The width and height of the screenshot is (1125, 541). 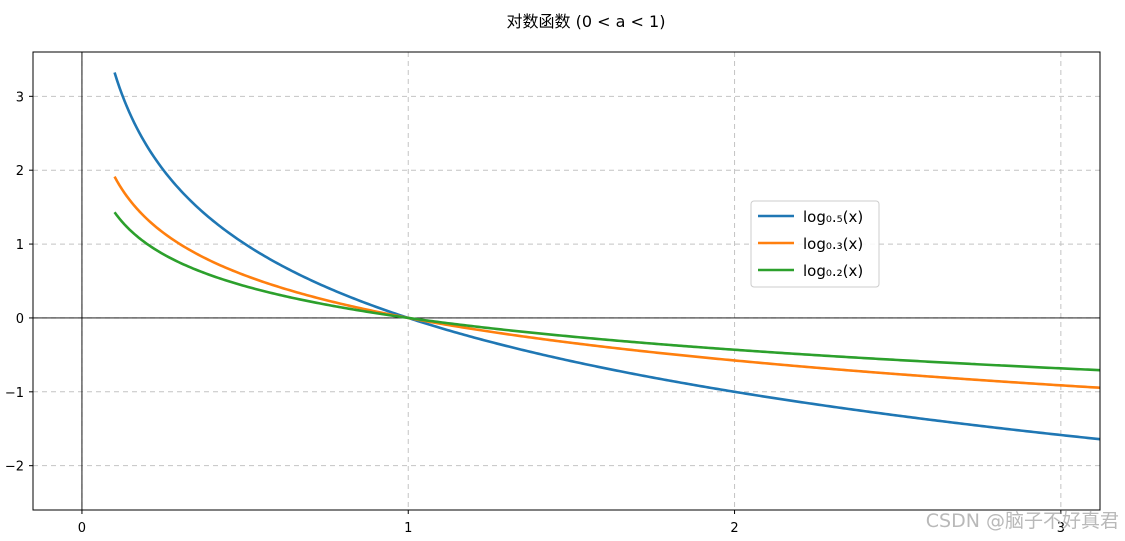 What do you see at coordinates (586, 21) in the screenshot?
I see `chart-title: 对数函数 (0 < a < 1)` at bounding box center [586, 21].